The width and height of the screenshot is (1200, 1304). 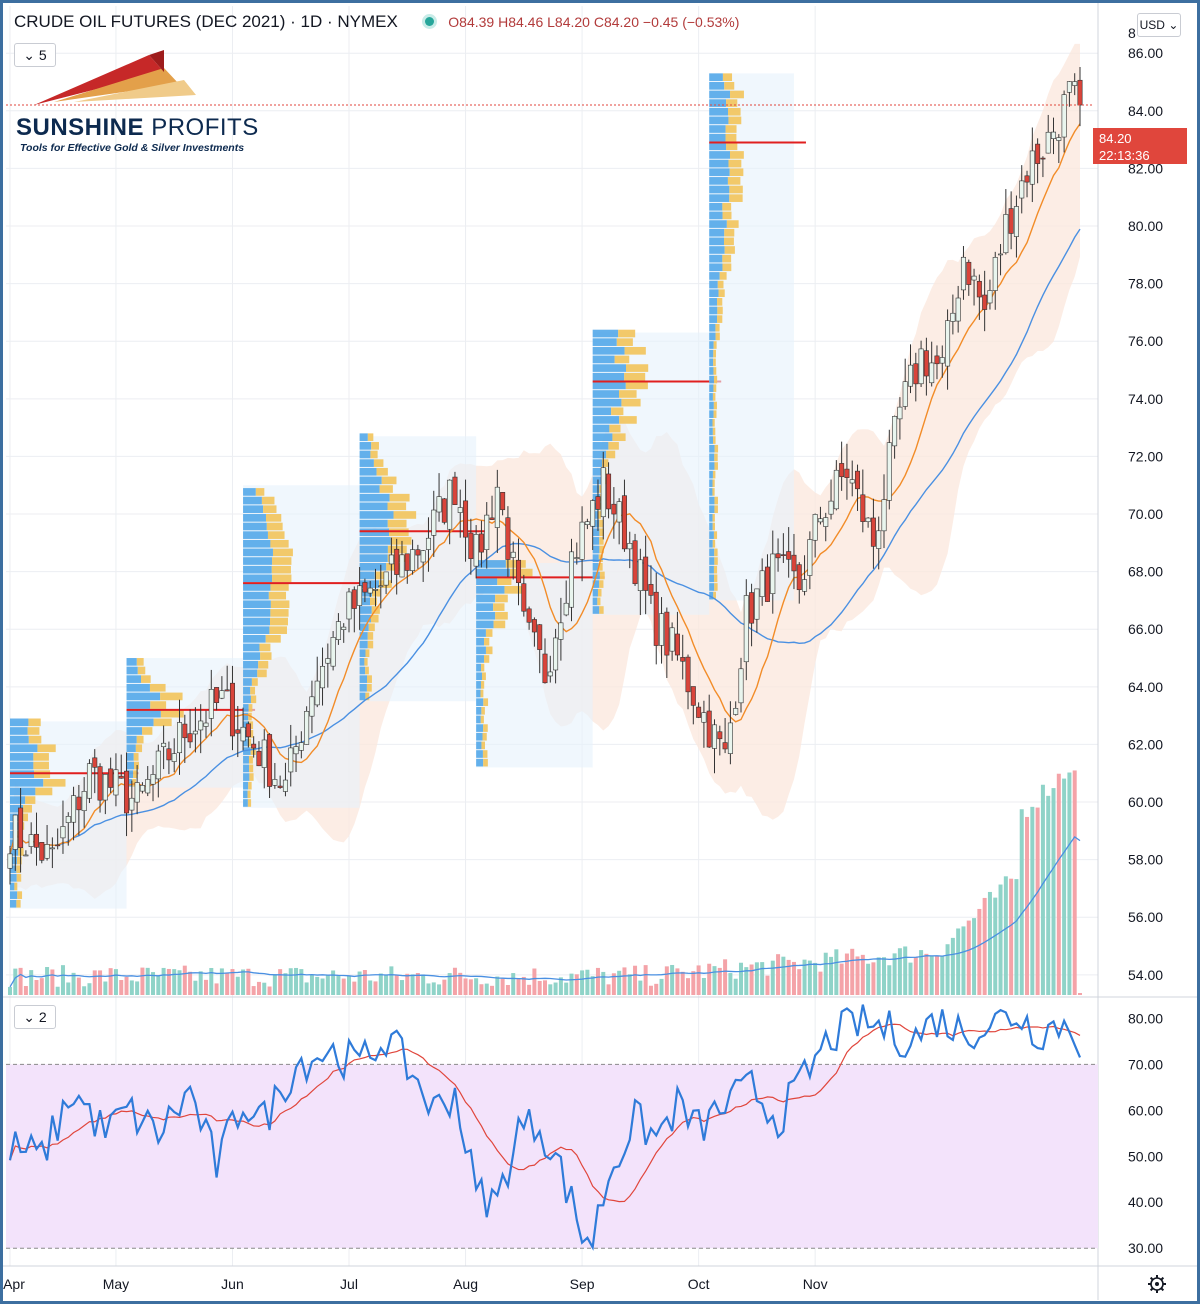 I want to click on price-tick-label: 56.00, so click(x=1145, y=917).